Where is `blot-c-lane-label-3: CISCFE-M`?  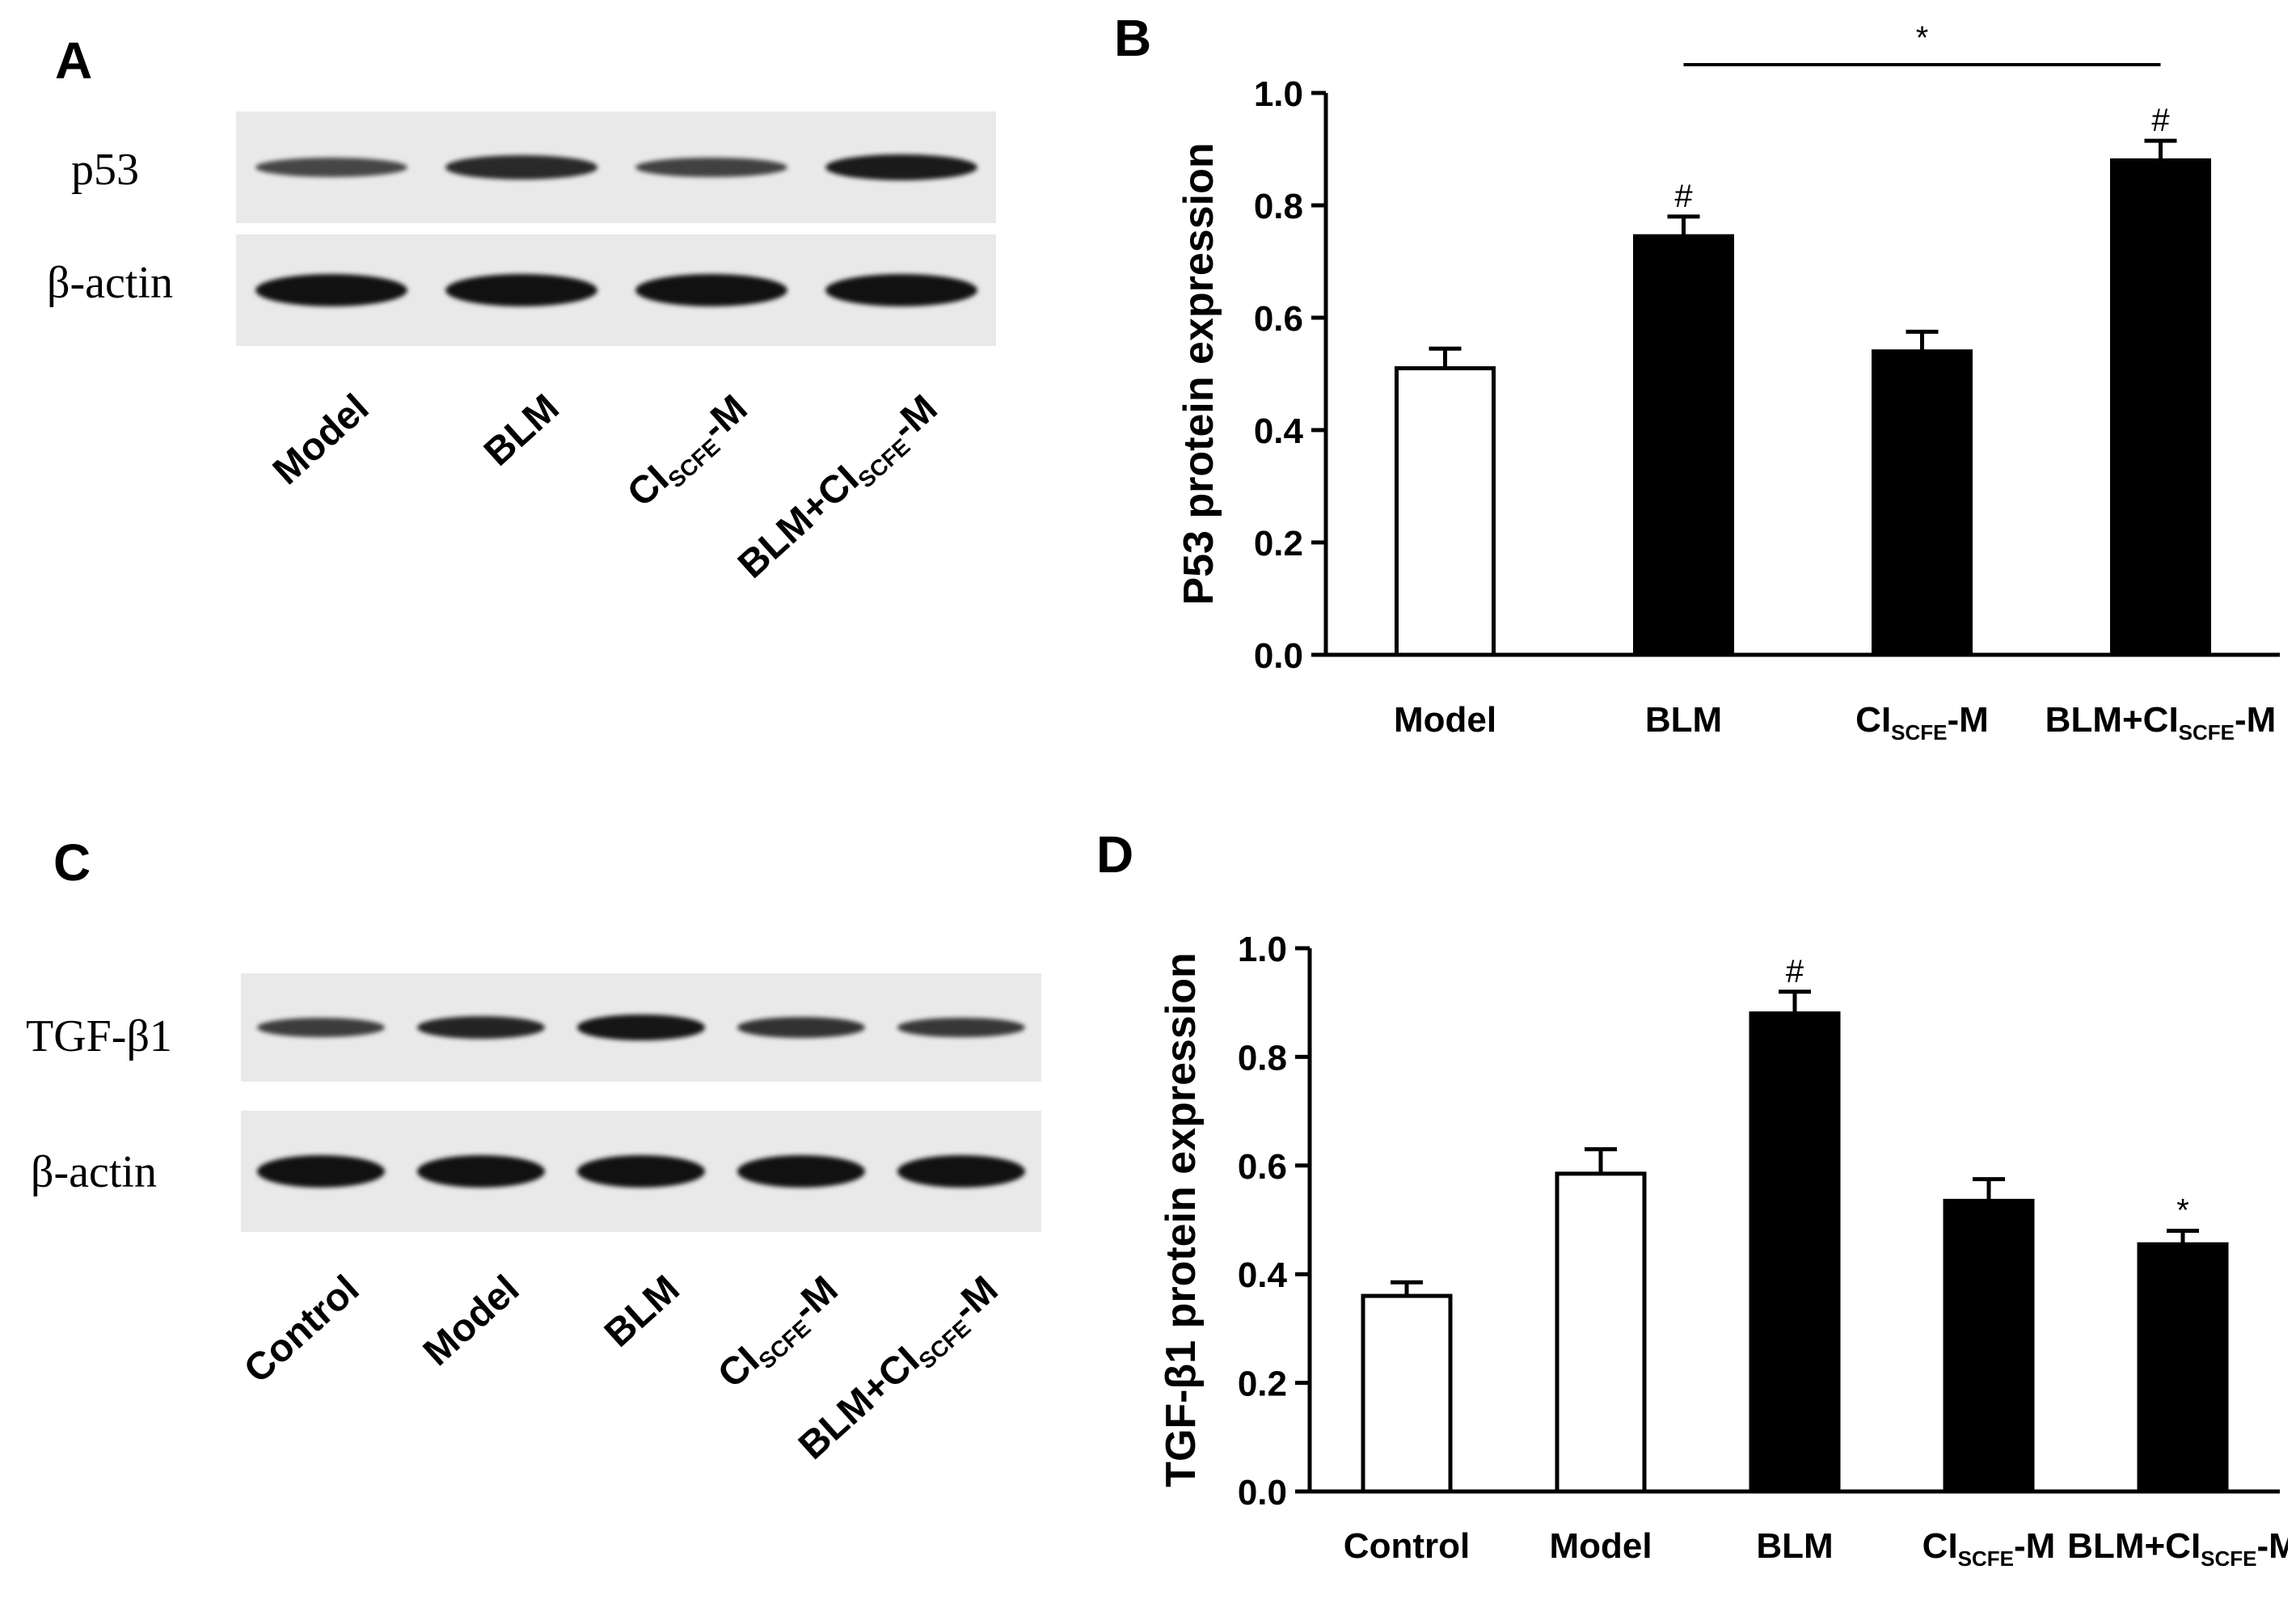
blot-c-lane-label-3: CISCFE-M is located at coordinates (778, 1332).